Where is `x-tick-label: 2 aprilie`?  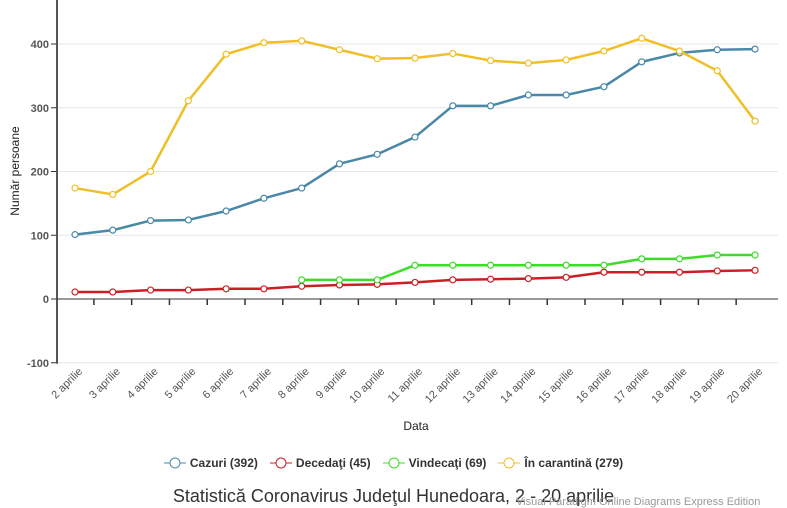 x-tick-label: 2 aprilie is located at coordinates (67, 384).